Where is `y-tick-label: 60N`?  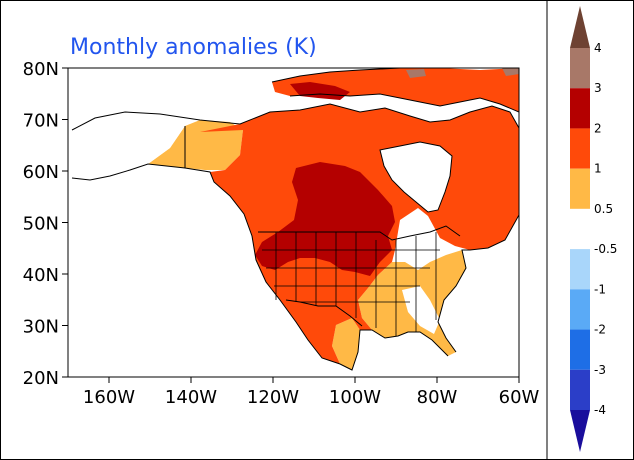
y-tick-label: 60N is located at coordinates (41, 172).